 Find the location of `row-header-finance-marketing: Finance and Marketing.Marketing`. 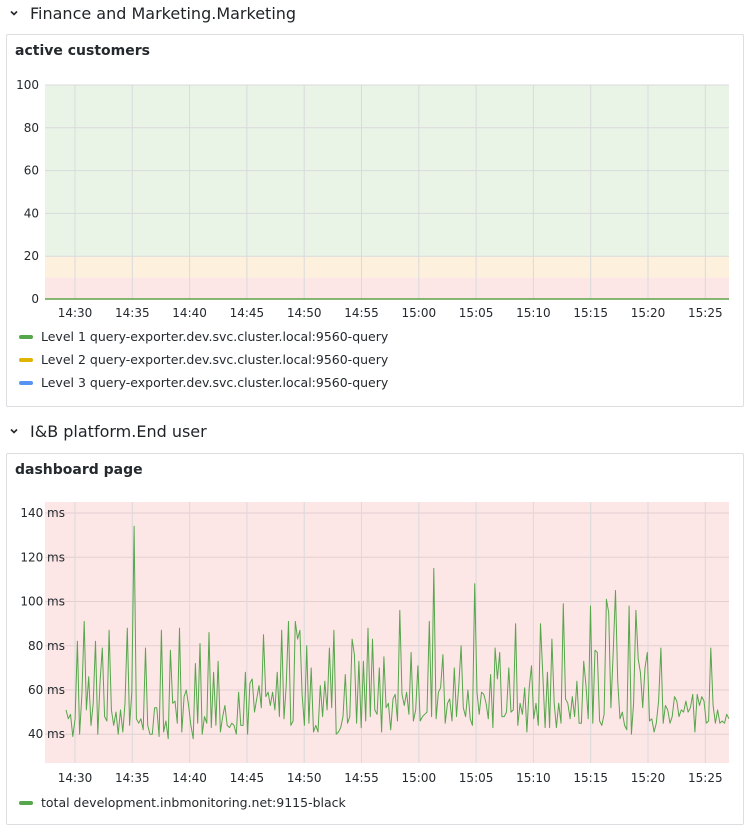

row-header-finance-marketing: Finance and Marketing.Marketing is located at coordinates (148, 13).